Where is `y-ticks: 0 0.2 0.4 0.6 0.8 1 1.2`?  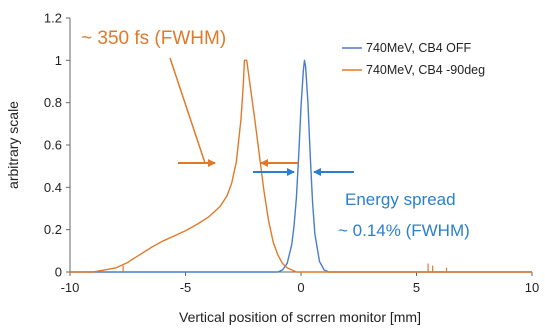 y-ticks: 0 0.2 0.4 0.6 0.8 1 1.2 is located at coordinates (57, 145).